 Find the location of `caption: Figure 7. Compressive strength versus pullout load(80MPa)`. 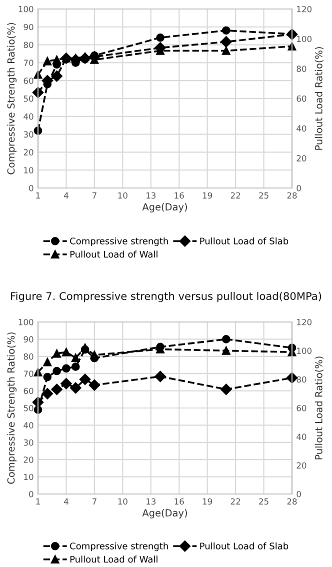

caption: Figure 7. Compressive strength versus pullout load(80MPa) is located at coordinates (166, 297).